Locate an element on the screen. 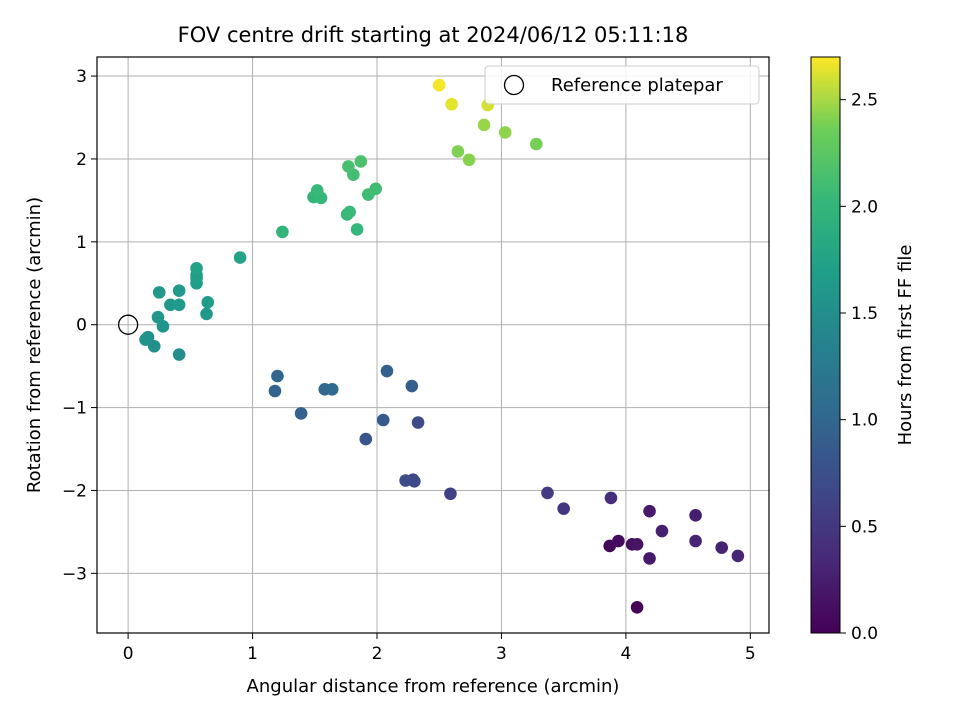 The height and width of the screenshot is (720, 960). x-tick-label: 5 is located at coordinates (750, 654).